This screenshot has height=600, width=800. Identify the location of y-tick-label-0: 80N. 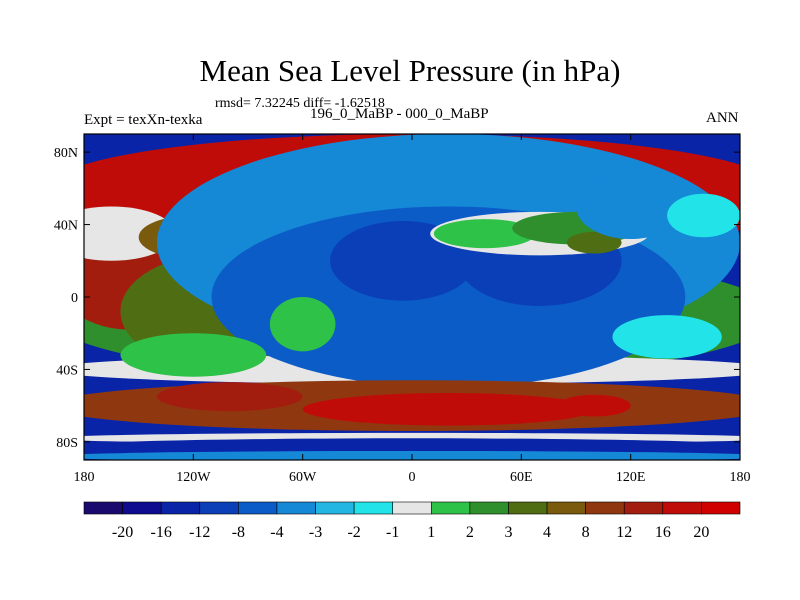
(66, 153).